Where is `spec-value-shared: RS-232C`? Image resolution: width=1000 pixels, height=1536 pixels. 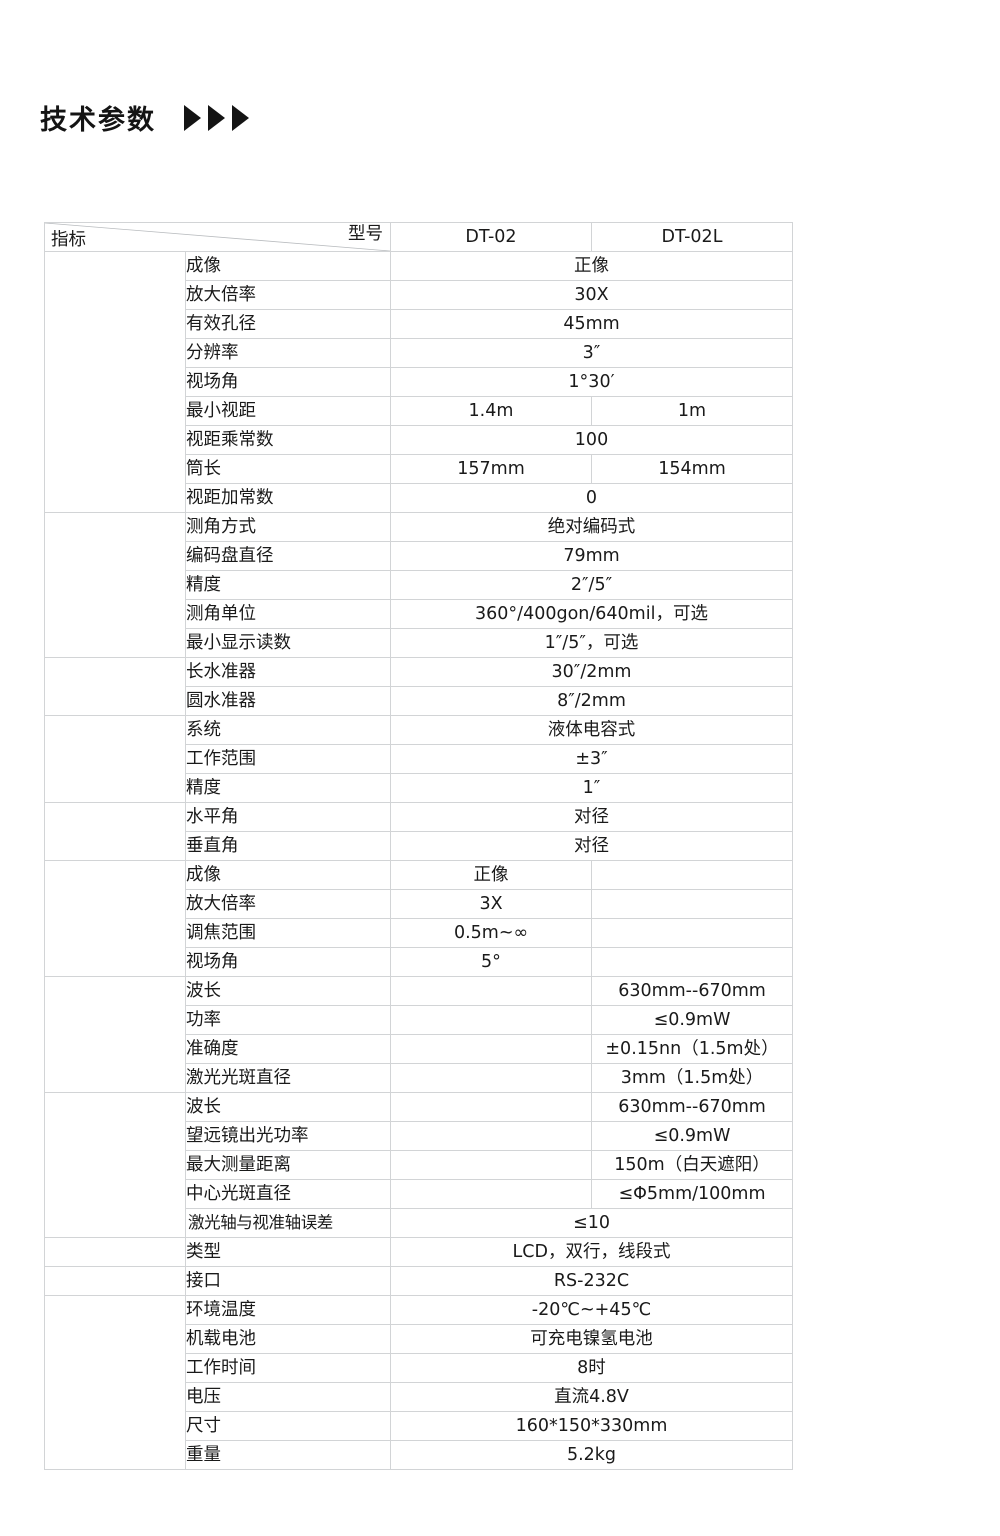 spec-value-shared: RS-232C is located at coordinates (591, 1281).